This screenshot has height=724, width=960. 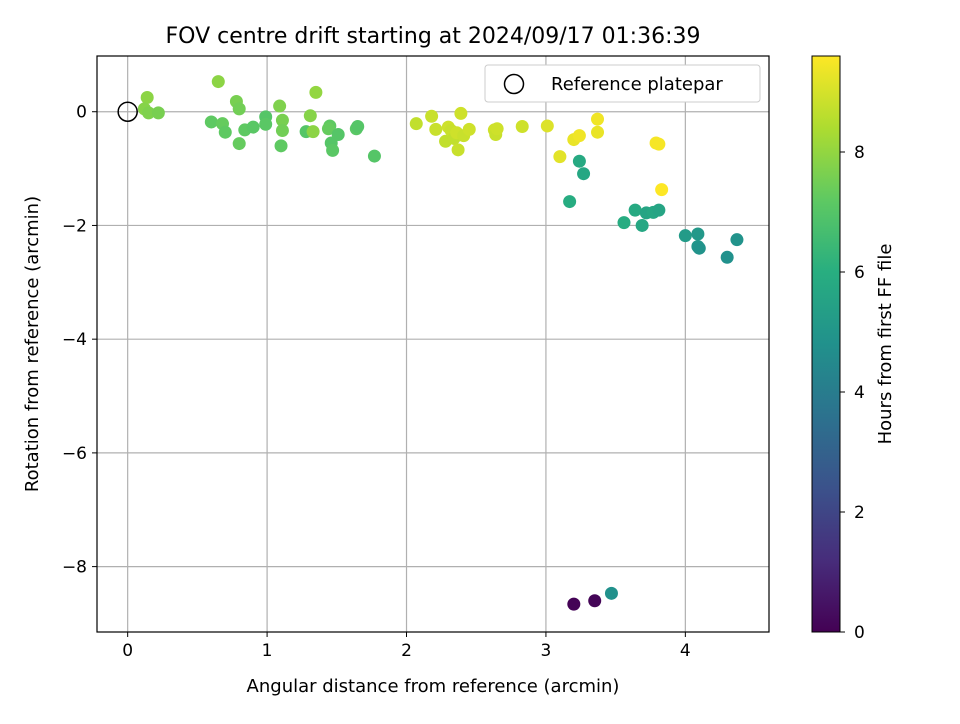 I want to click on colorbar: 0 2 4 6 8 Hours from first FF file, so click(x=853, y=349).